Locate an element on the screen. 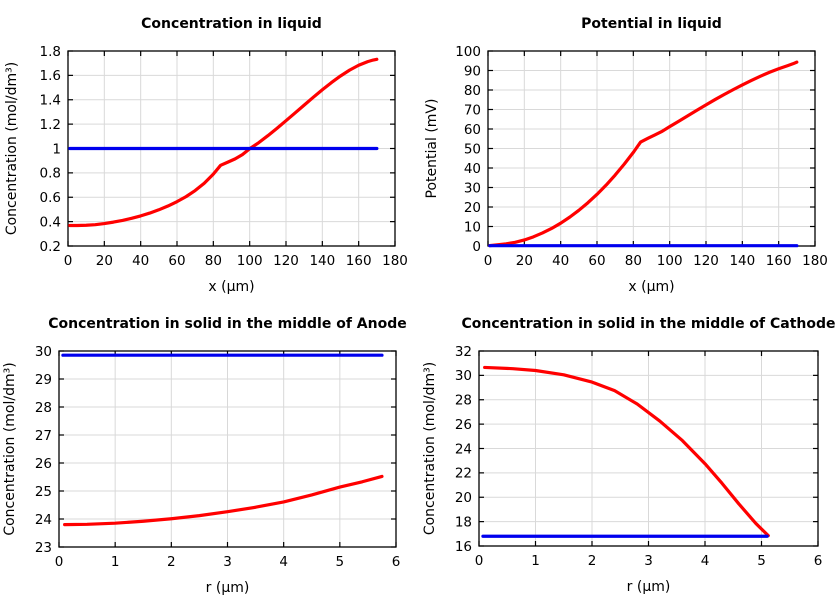 The height and width of the screenshot is (600, 840). y-tick-label: 100 is located at coordinates (468, 52).